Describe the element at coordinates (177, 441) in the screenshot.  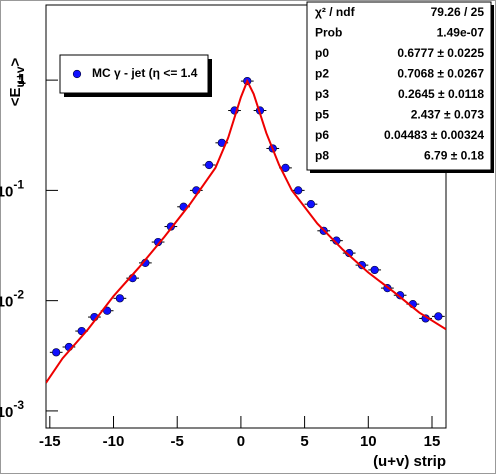
I see `x-tick-label: -5` at that location.